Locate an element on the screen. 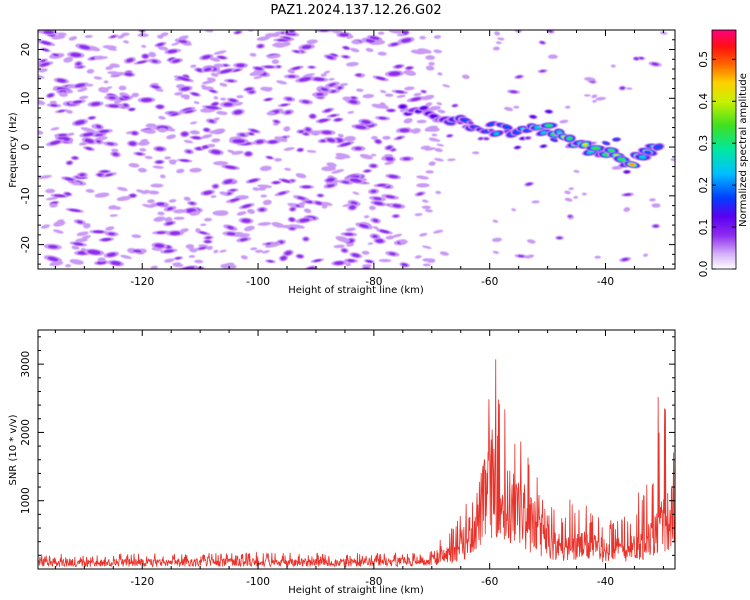 This screenshot has width=750, height=600. y-tick-label: -10 is located at coordinates (26, 195).